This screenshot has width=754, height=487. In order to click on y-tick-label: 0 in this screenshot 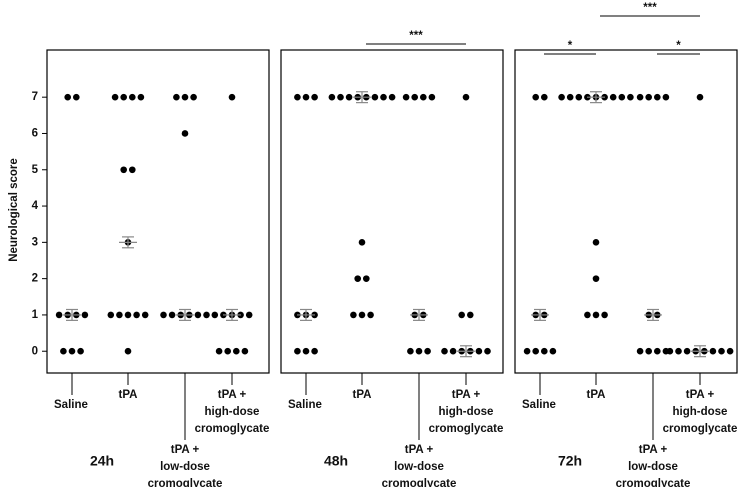, I will do `click(35, 351)`.